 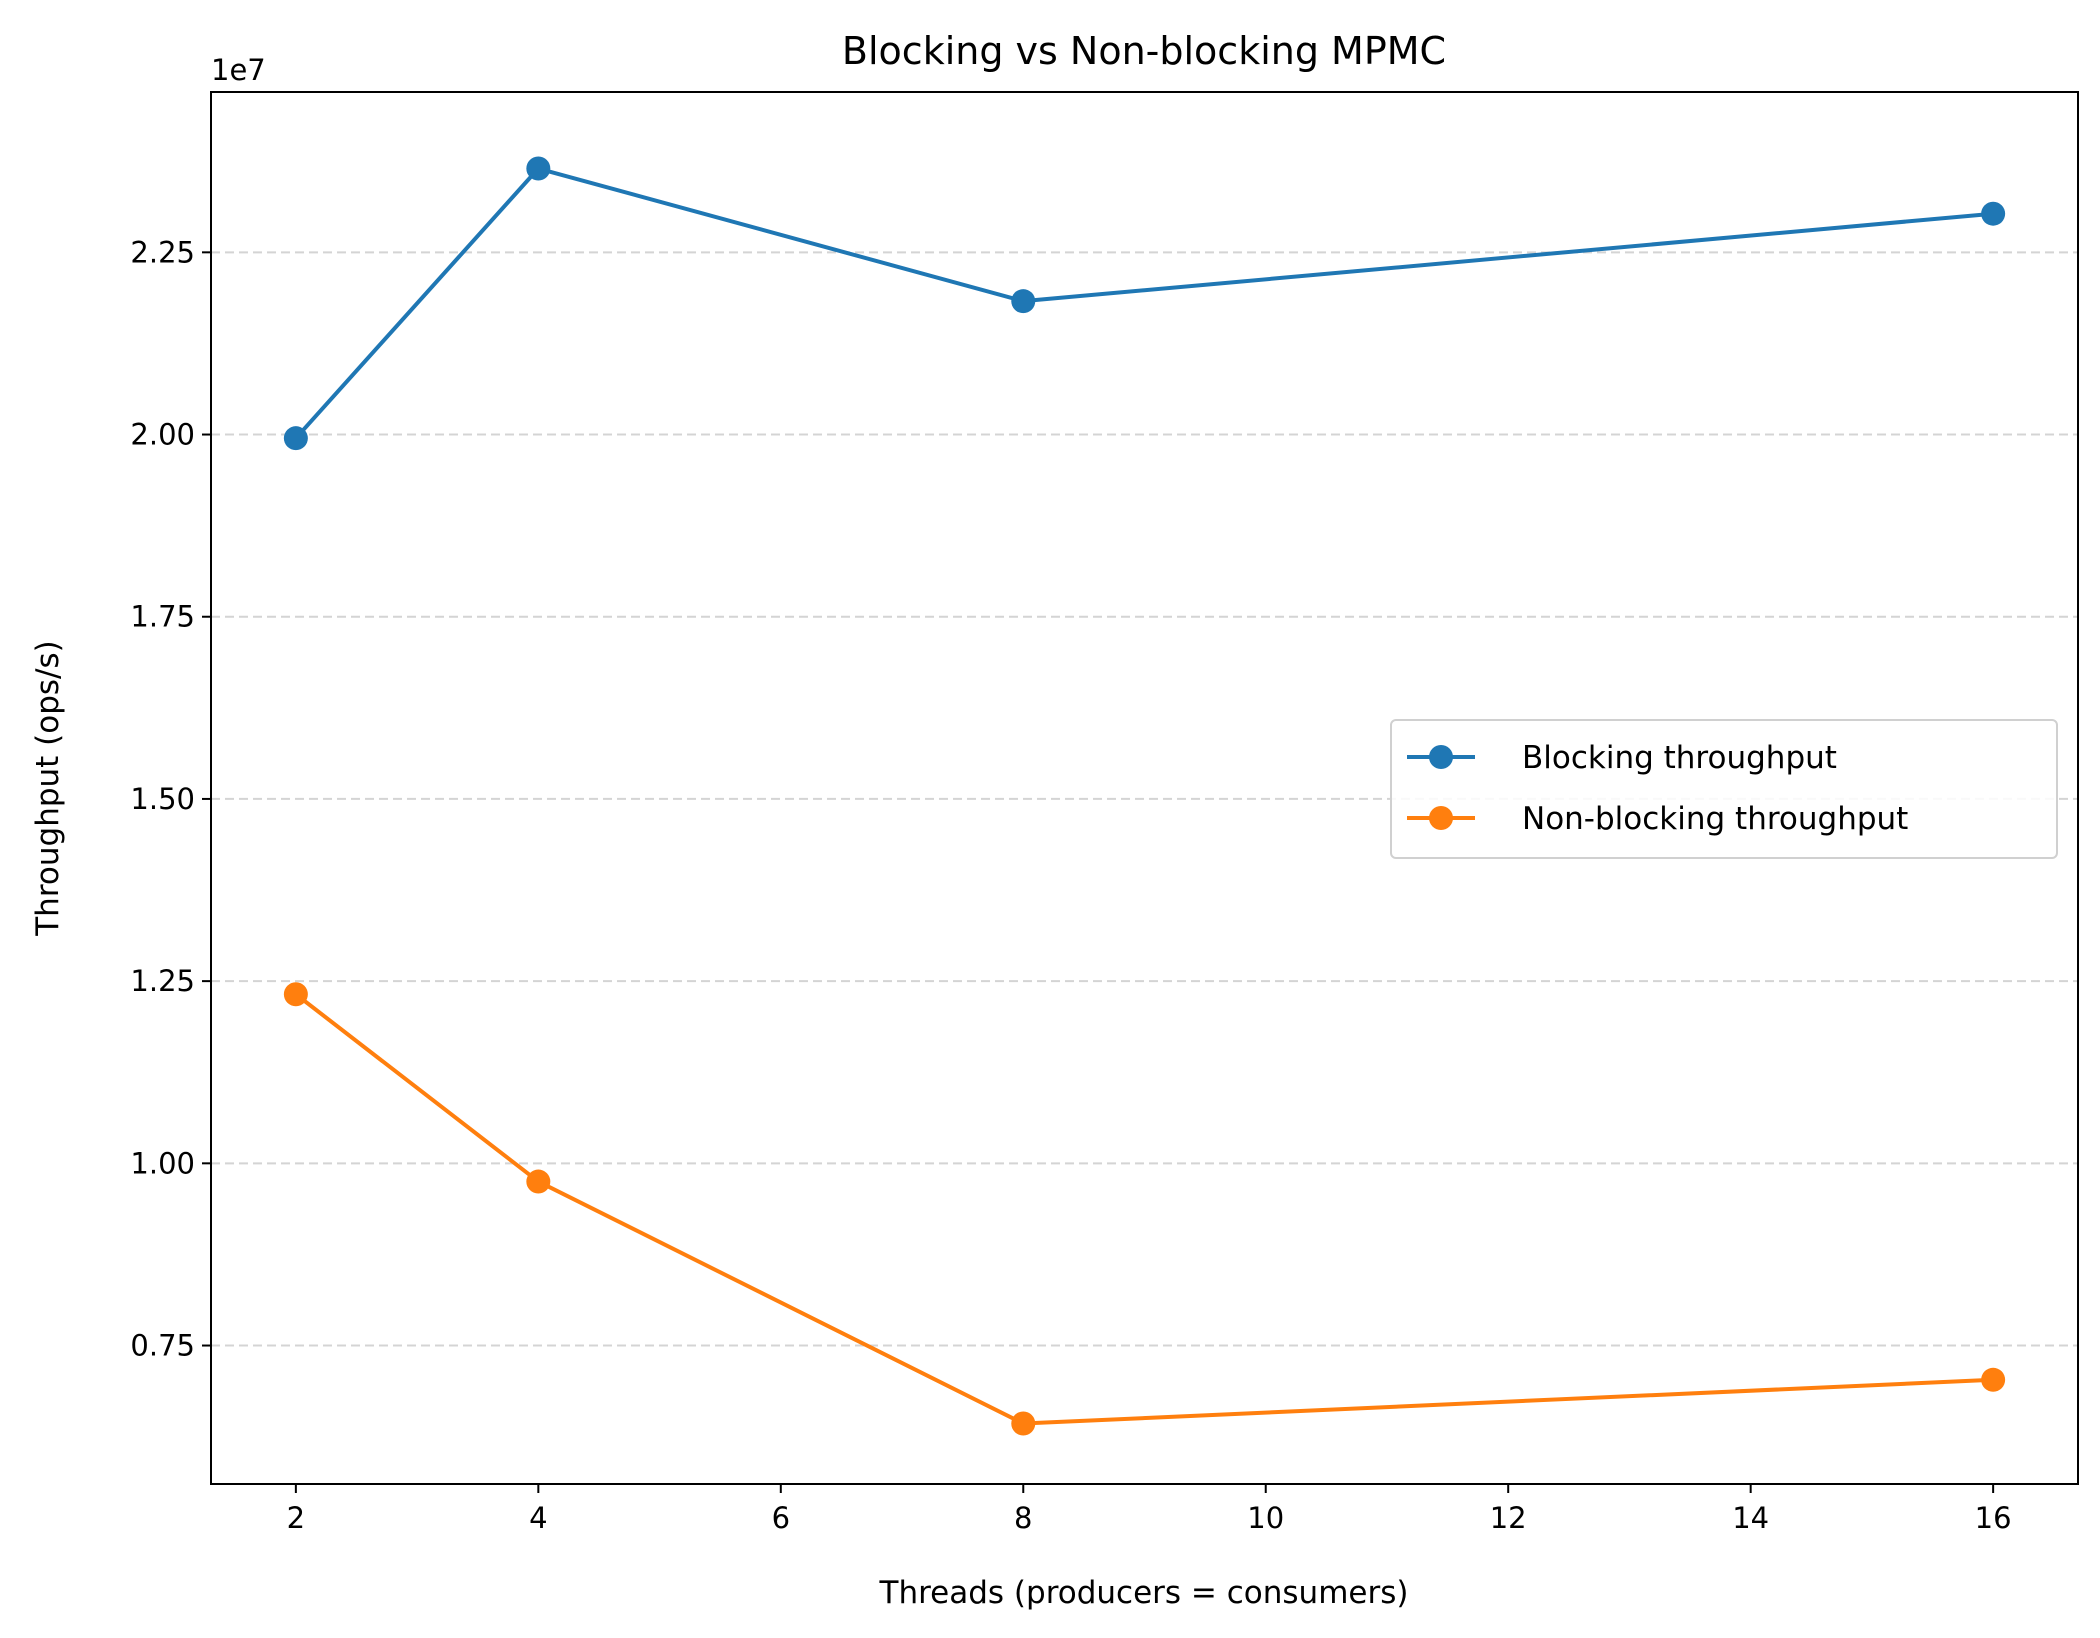 What do you see at coordinates (1508, 1518) in the screenshot?
I see `x-tick-label: 12` at bounding box center [1508, 1518].